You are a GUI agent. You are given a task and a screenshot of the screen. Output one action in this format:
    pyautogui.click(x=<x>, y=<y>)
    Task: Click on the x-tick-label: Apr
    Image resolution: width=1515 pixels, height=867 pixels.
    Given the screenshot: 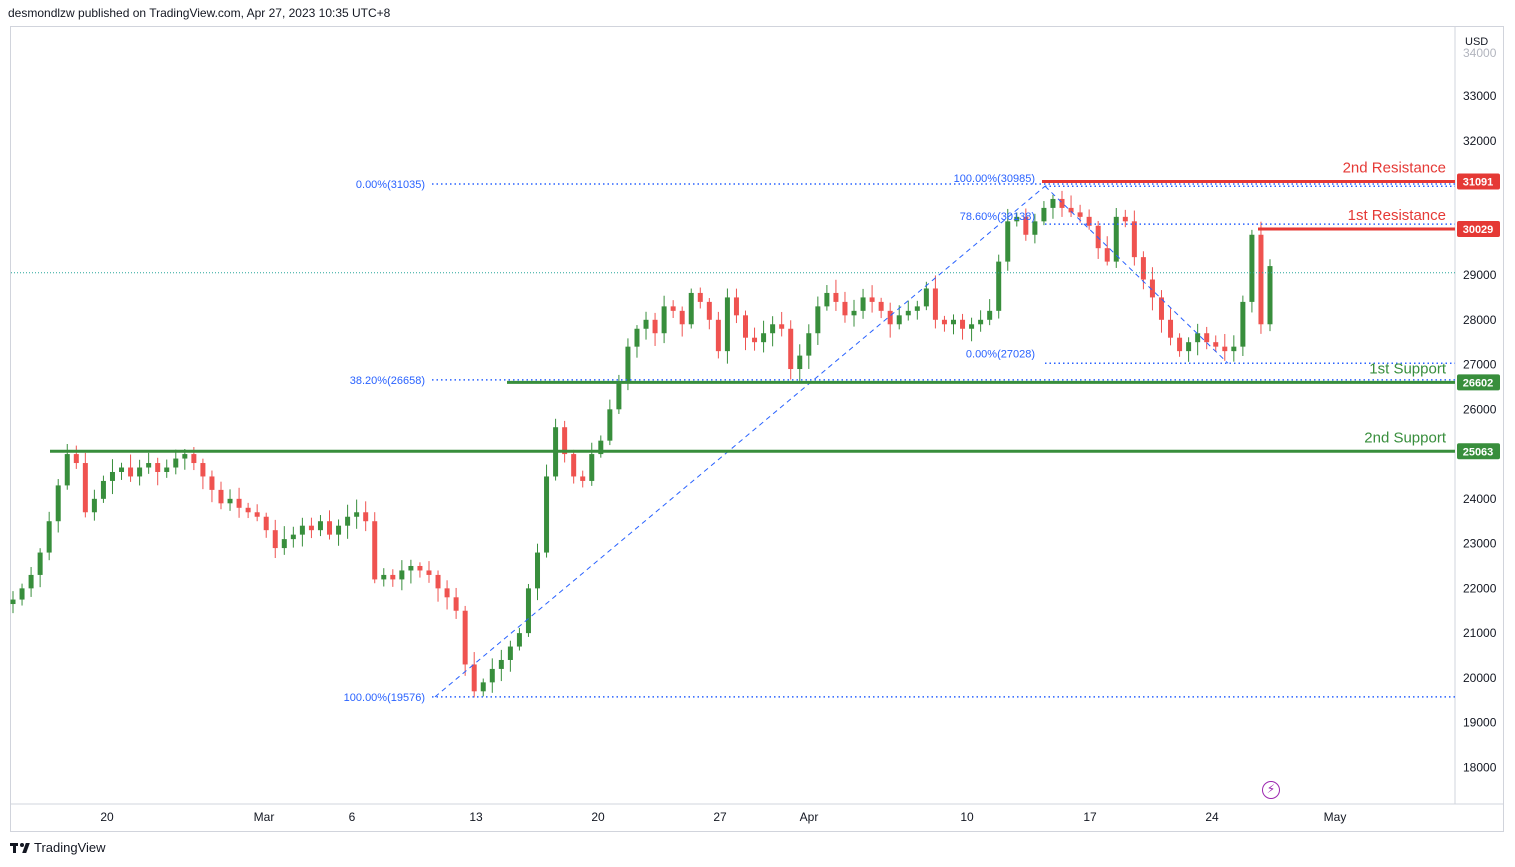 What is the action you would take?
    pyautogui.click(x=809, y=817)
    